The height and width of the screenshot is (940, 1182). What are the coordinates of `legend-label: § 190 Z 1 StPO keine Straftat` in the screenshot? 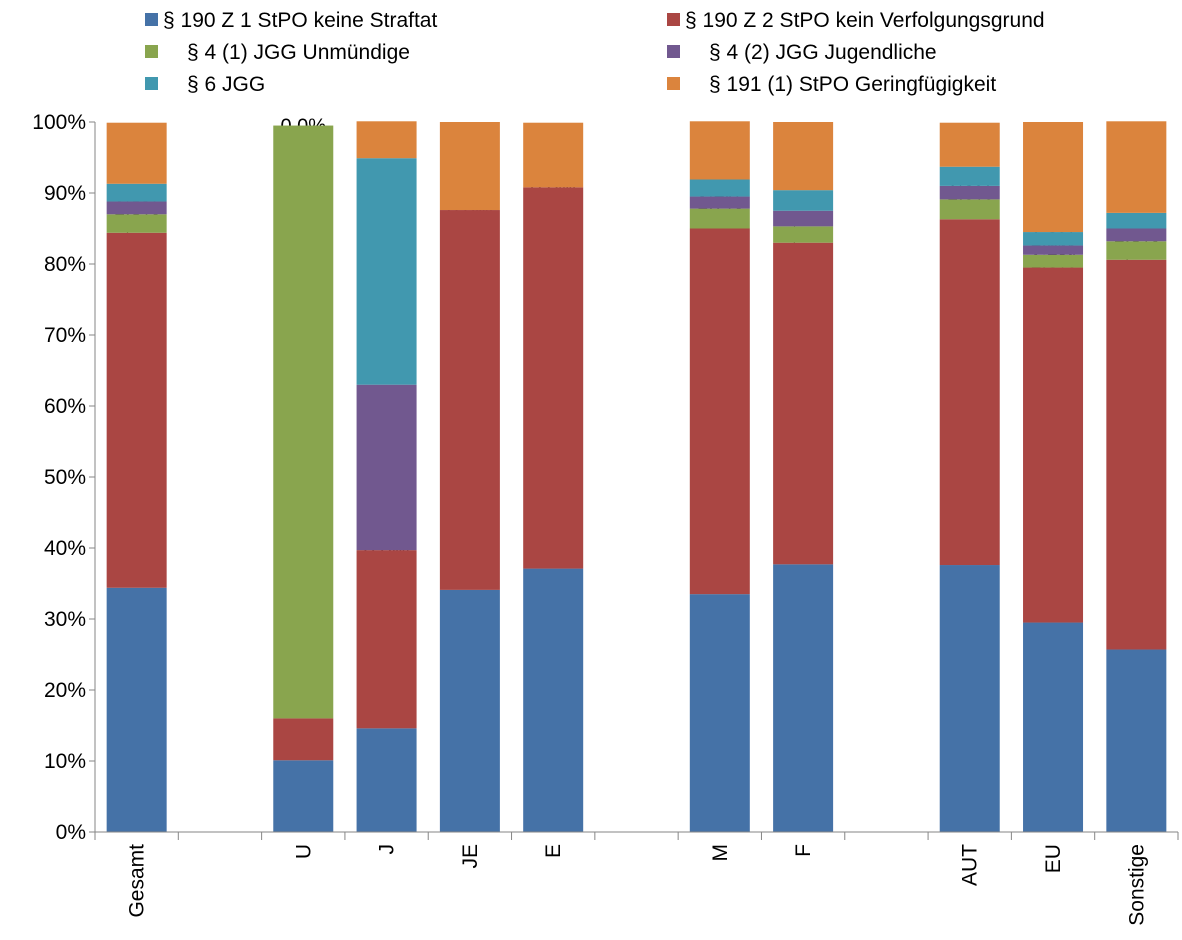 It's located at (300, 20).